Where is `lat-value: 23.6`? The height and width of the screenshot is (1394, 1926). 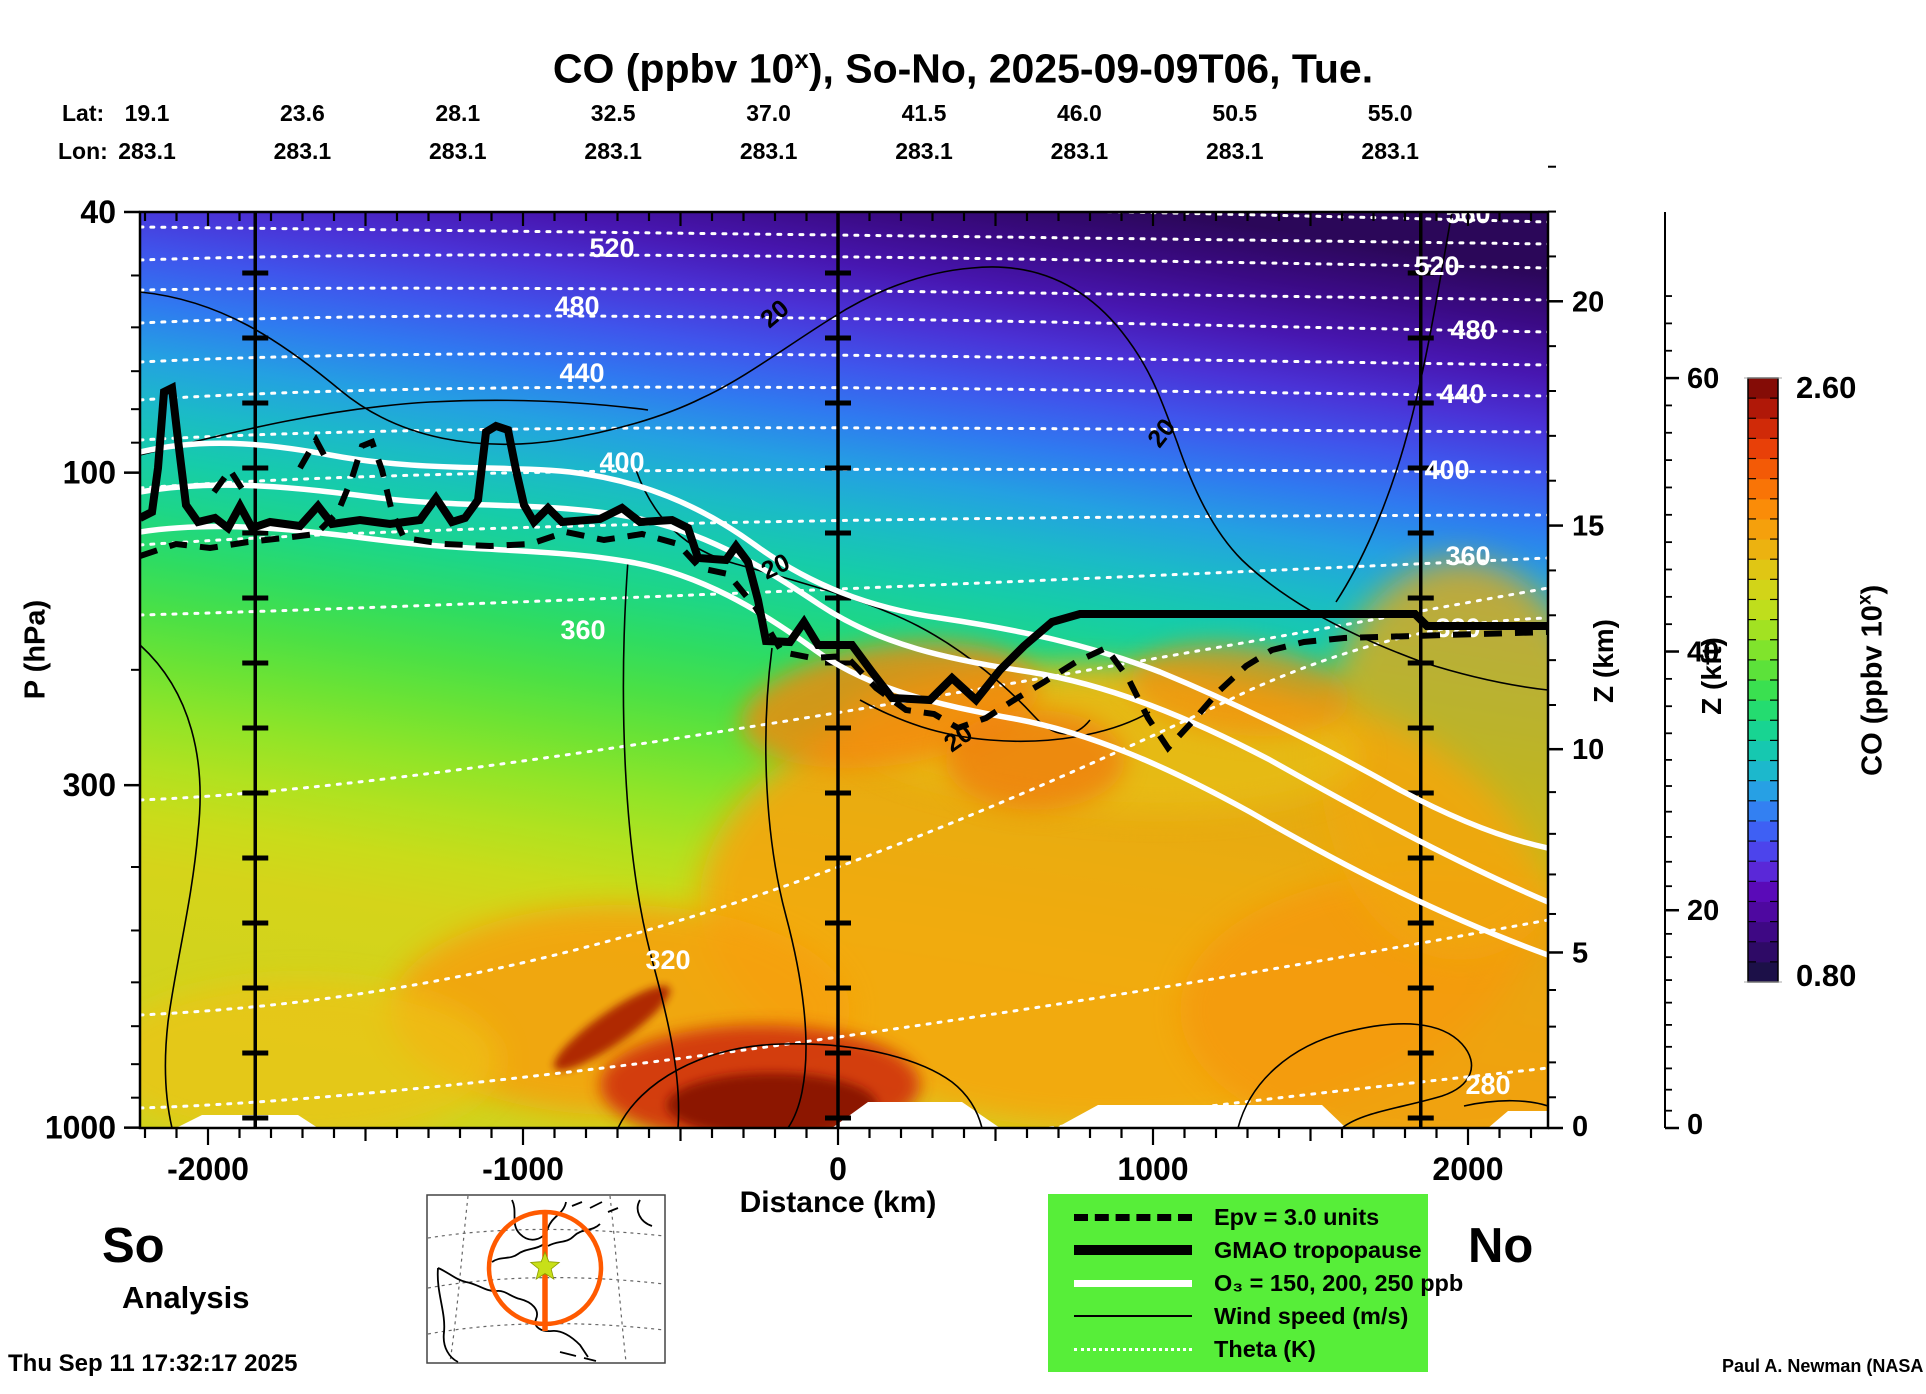 lat-value: 23.6 is located at coordinates (302, 113).